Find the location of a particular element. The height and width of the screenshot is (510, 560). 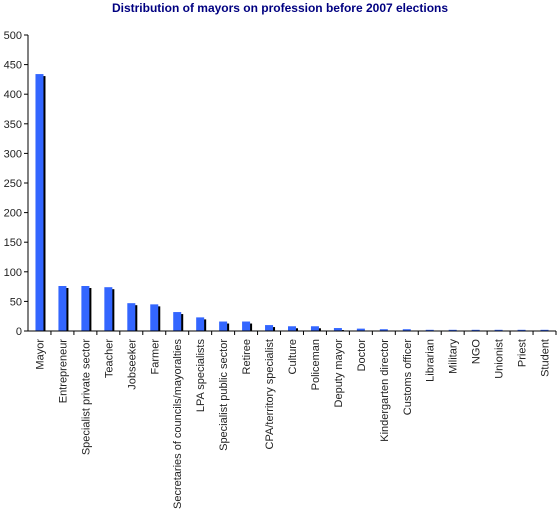

y-tick-label: 300 is located at coordinates (13, 154).